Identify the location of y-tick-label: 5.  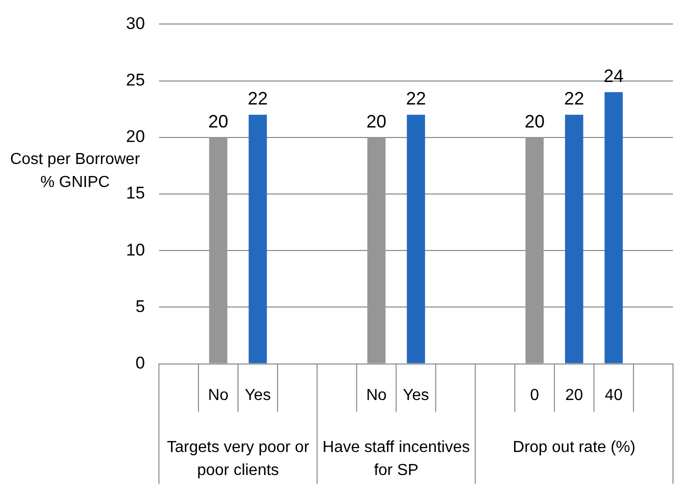
(140, 306).